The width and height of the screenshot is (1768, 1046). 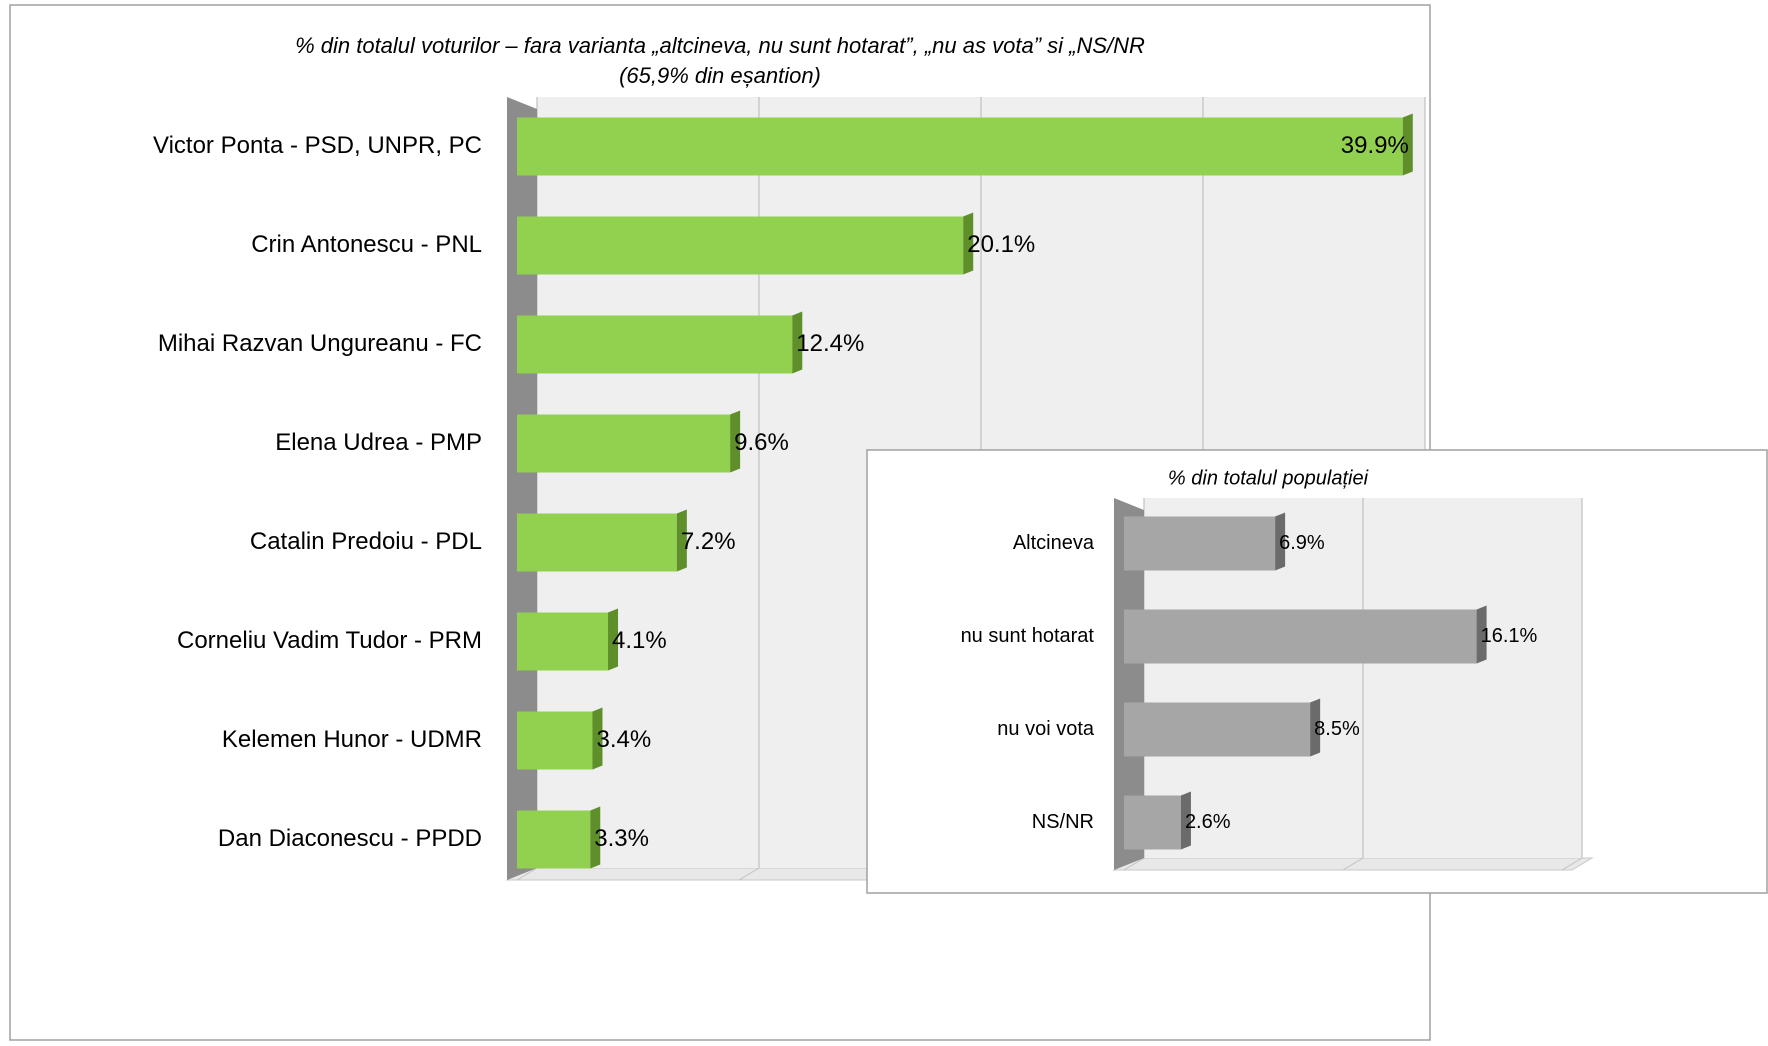 I want to click on chart-subtitle: (65,9% din eșantion), so click(x=720, y=75).